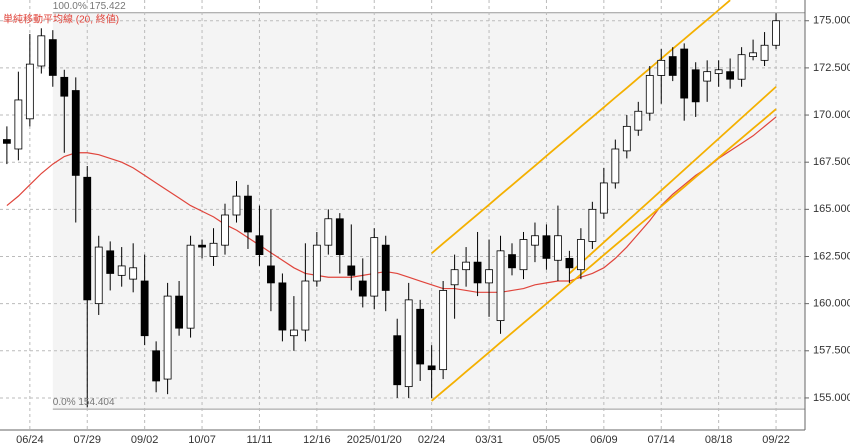  Describe the element at coordinates (108, 5) in the screenshot. I see `fib-value: 175.422` at that location.